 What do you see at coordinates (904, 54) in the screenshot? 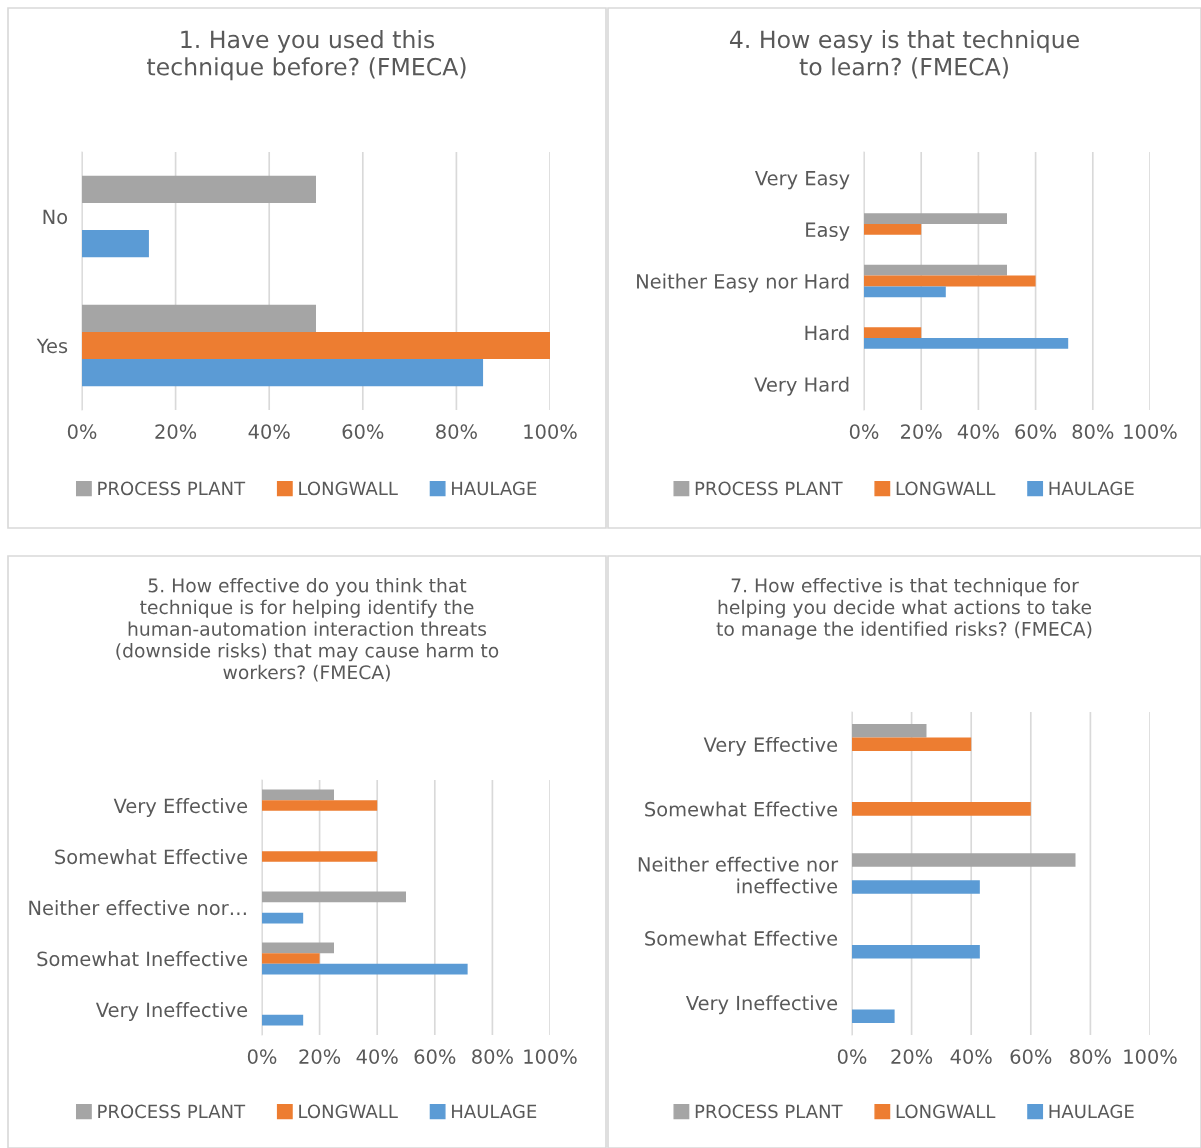
I see `chart-title: 4. How easy is that technique to learn? (FMECA)` at bounding box center [904, 54].